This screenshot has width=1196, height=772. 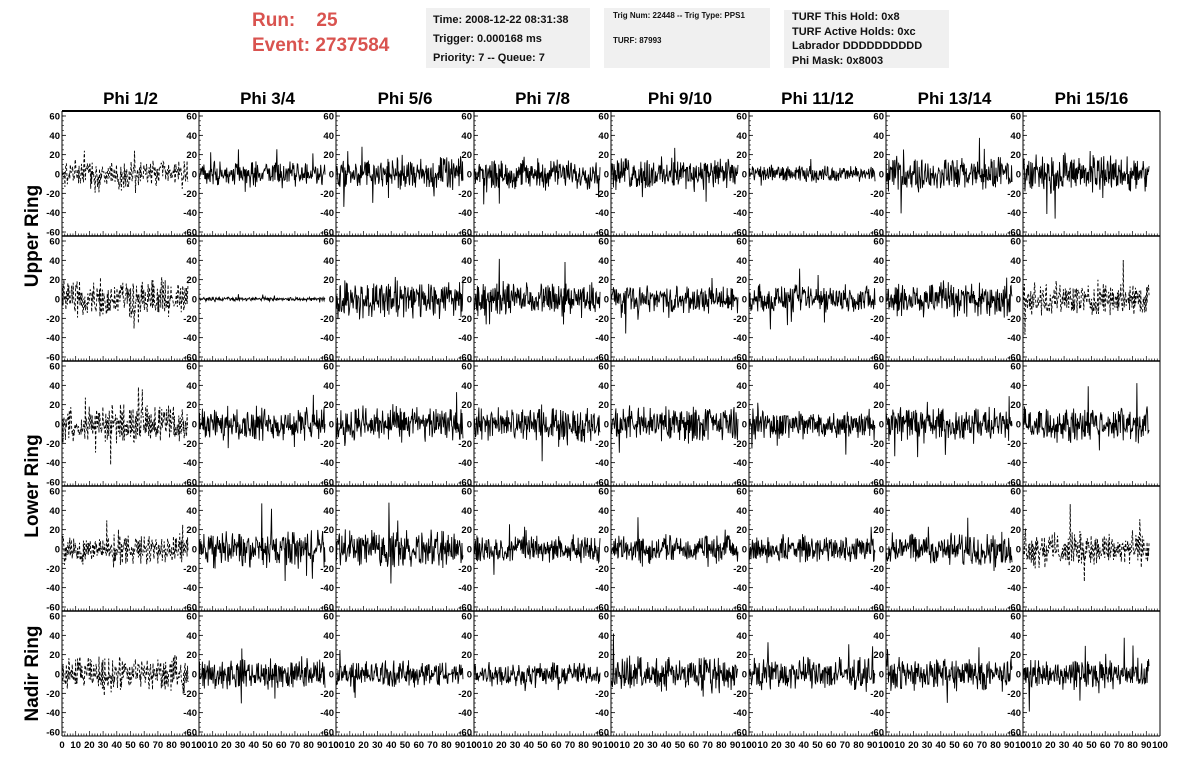 What do you see at coordinates (32, 236) in the screenshot?
I see `ring-label: Upper Ring` at bounding box center [32, 236].